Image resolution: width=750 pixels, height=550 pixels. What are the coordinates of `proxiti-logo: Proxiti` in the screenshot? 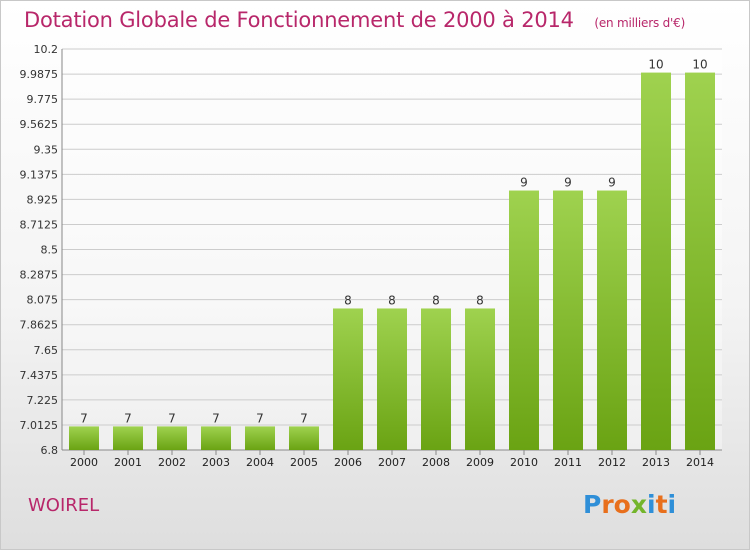 It's located at (629, 504).